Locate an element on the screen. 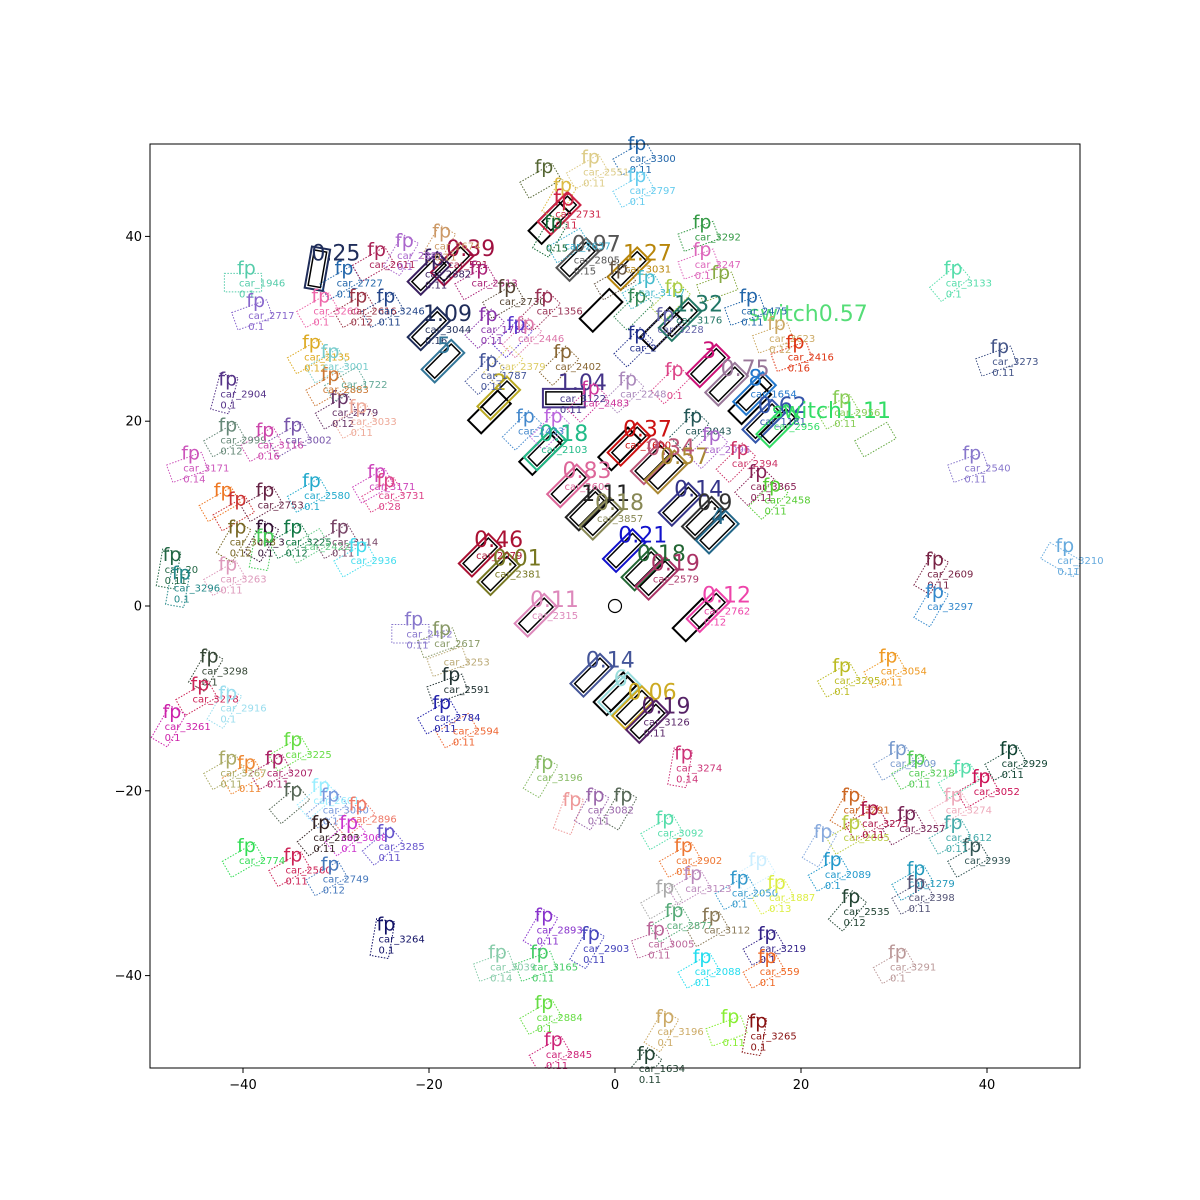 The width and height of the screenshot is (1200, 1200). box-class-label: car_3296 is located at coordinates (197, 589).